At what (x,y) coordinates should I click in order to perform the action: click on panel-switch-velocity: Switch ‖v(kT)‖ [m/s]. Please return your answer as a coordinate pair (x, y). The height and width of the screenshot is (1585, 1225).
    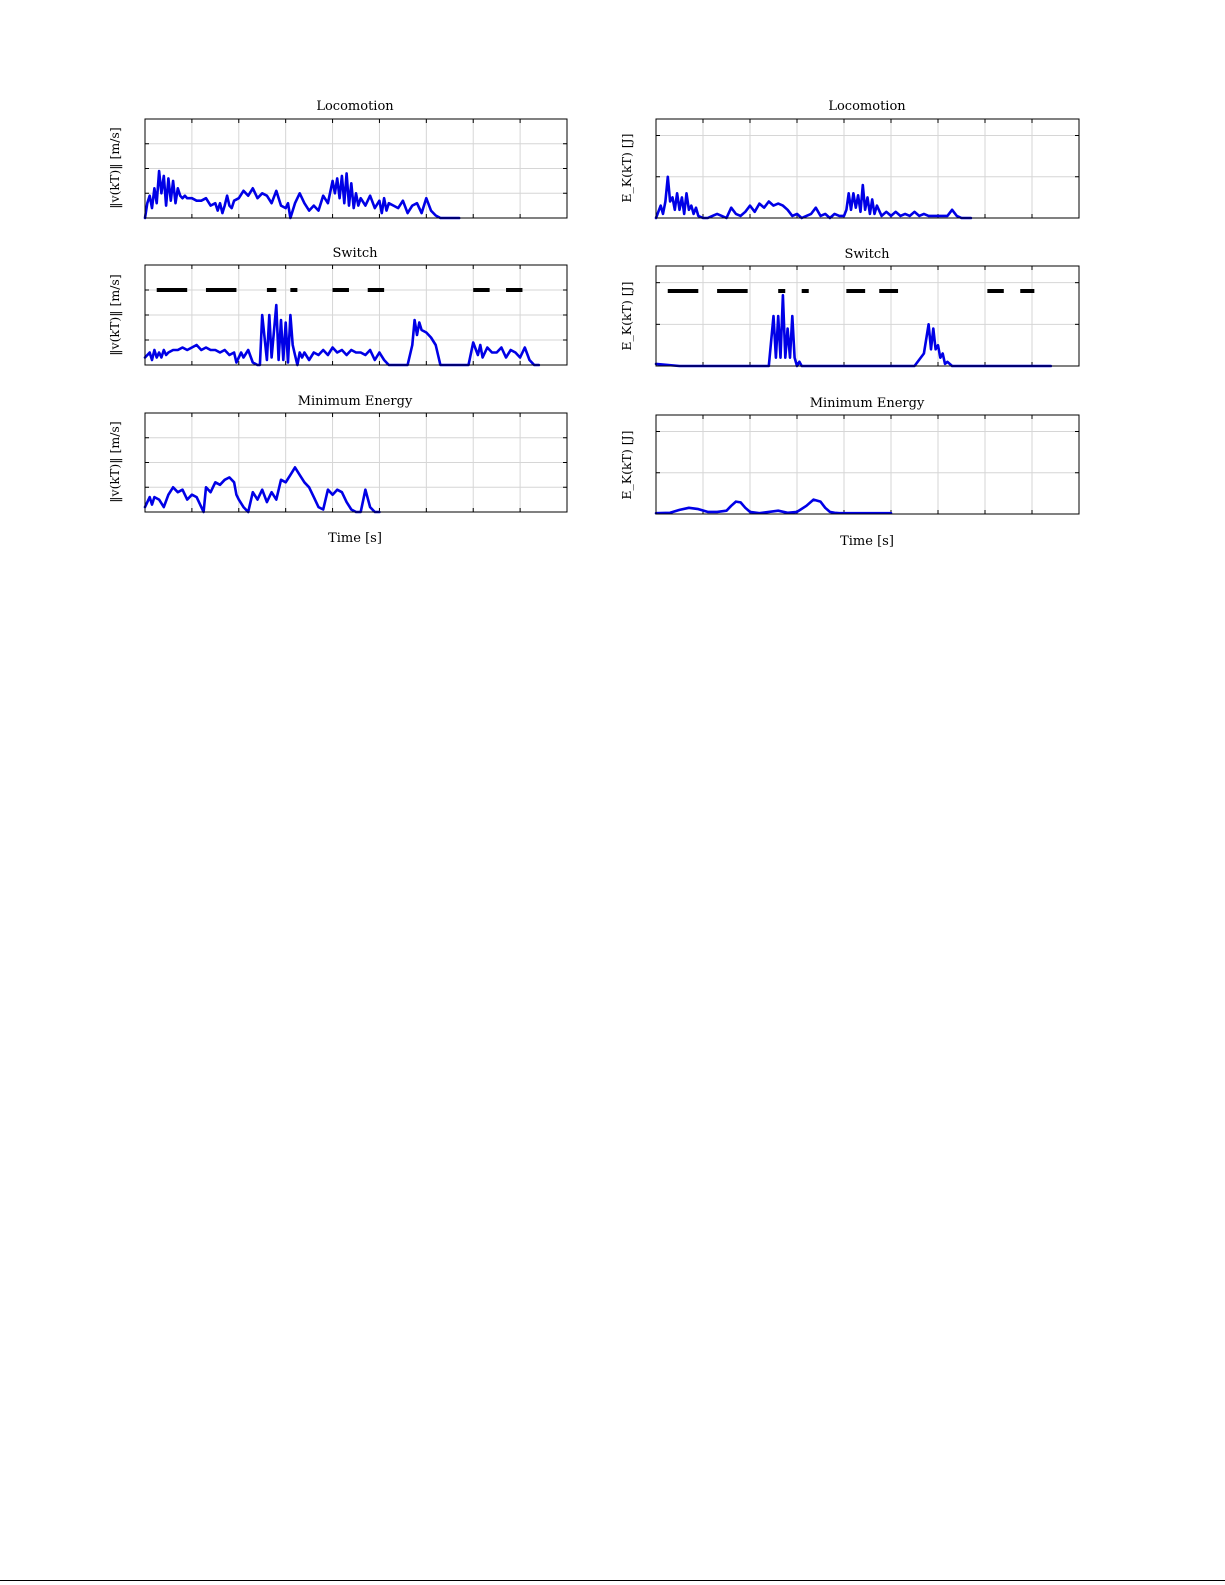
    Looking at the image, I should click on (337, 306).